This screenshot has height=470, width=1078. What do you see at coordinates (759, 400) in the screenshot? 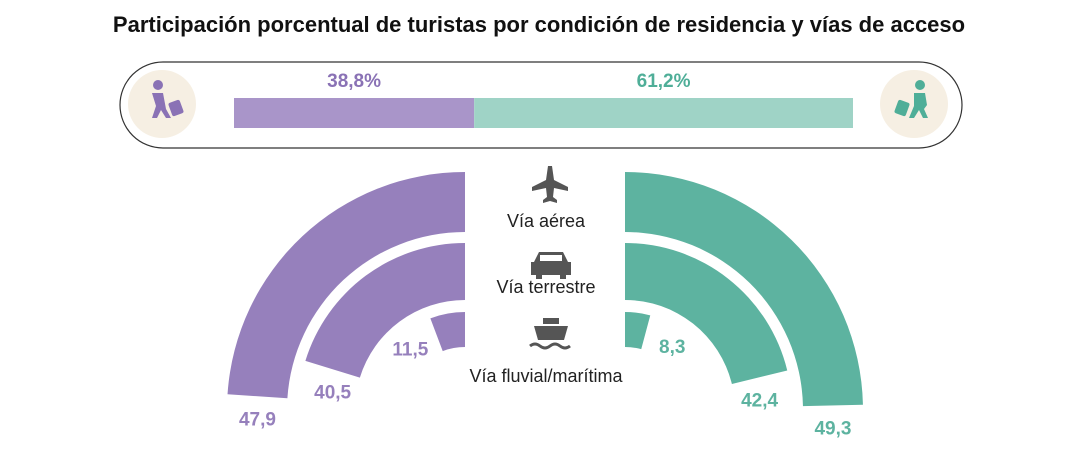
I see `arc-label: 42,4` at bounding box center [759, 400].